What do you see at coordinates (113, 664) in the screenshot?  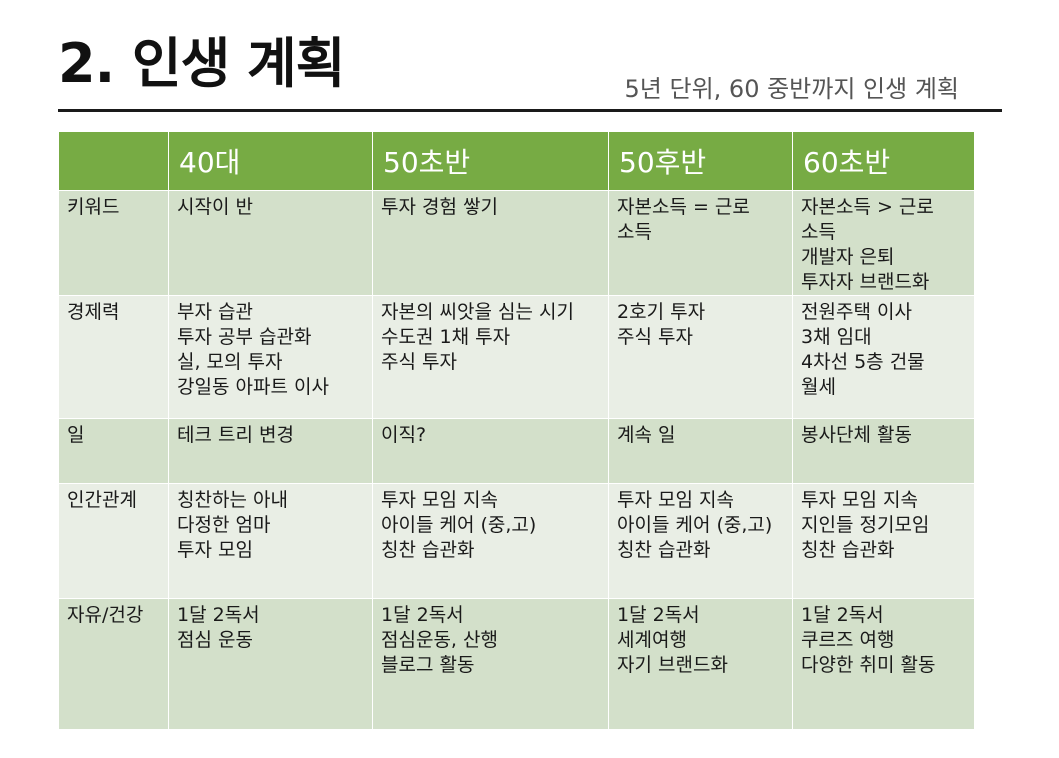 I see `row-label: 자유/건강` at bounding box center [113, 664].